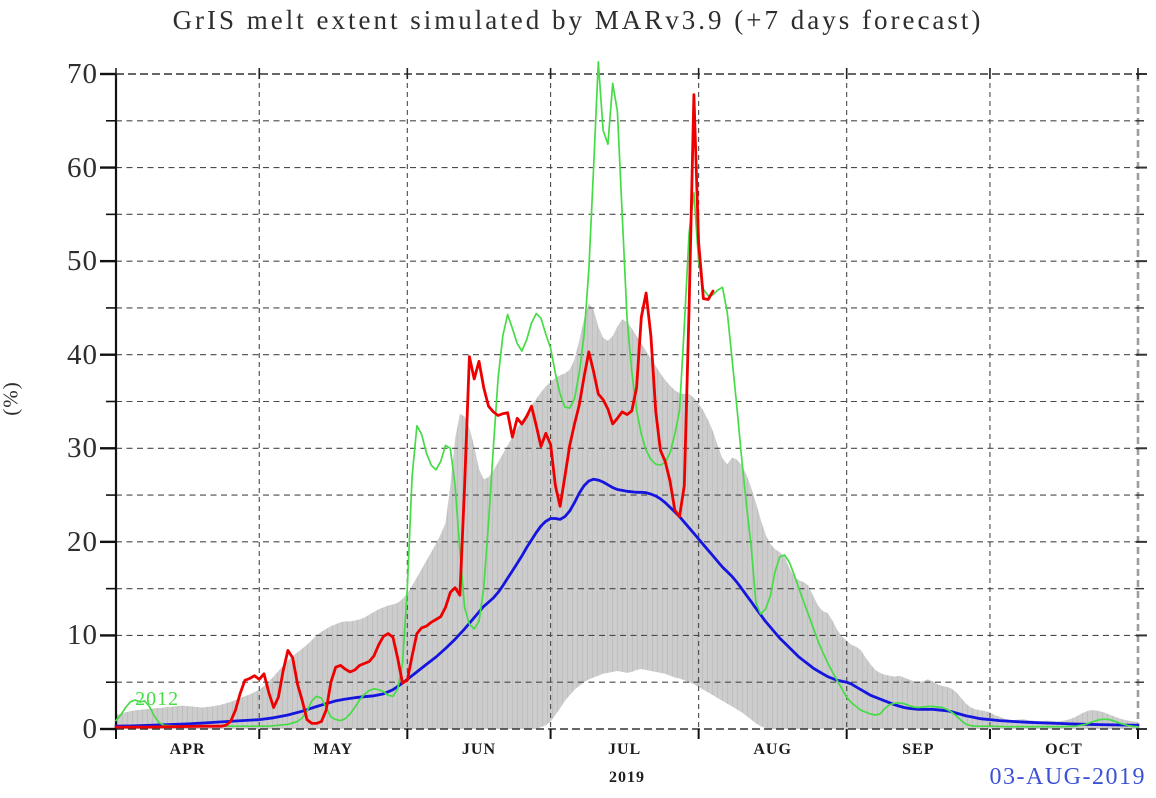  Describe the element at coordinates (187, 749) in the screenshot. I see `x-axis-month-label: APR` at that location.